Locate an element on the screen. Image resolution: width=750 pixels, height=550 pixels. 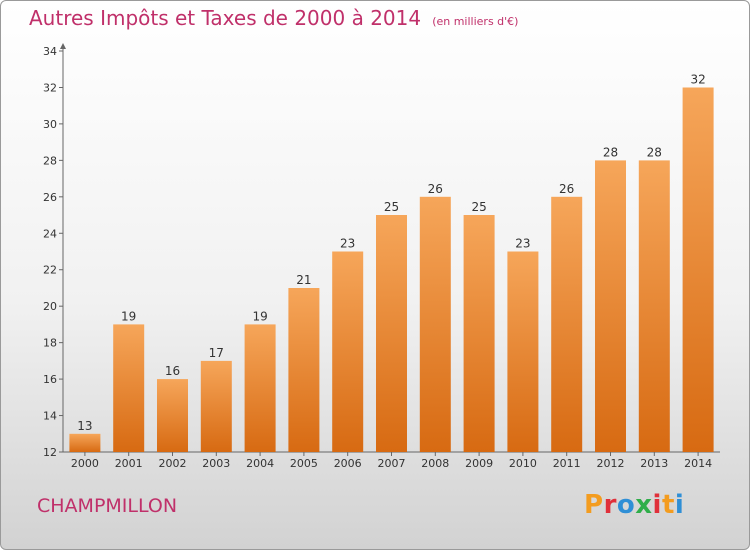
x-tick-label: 2003 is located at coordinates (216, 463).